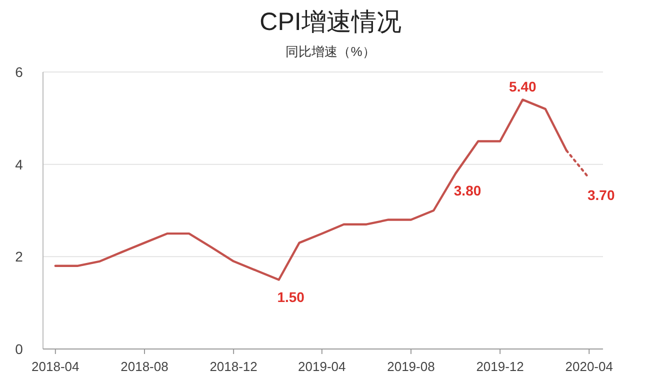 The width and height of the screenshot is (653, 392). What do you see at coordinates (523, 86) in the screenshot?
I see `annotation: 5.40` at bounding box center [523, 86].